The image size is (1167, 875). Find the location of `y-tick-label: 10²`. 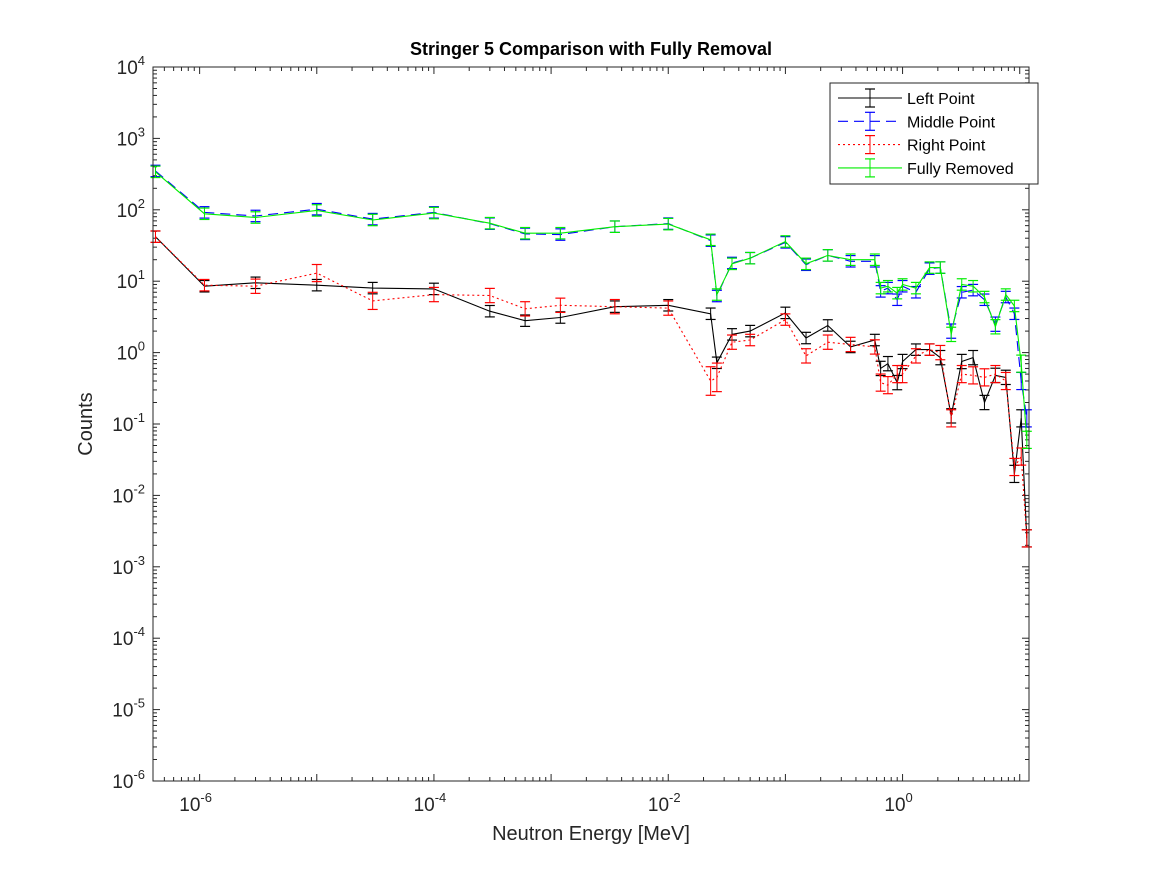

y-tick-label: 10² is located at coordinates (131, 209).